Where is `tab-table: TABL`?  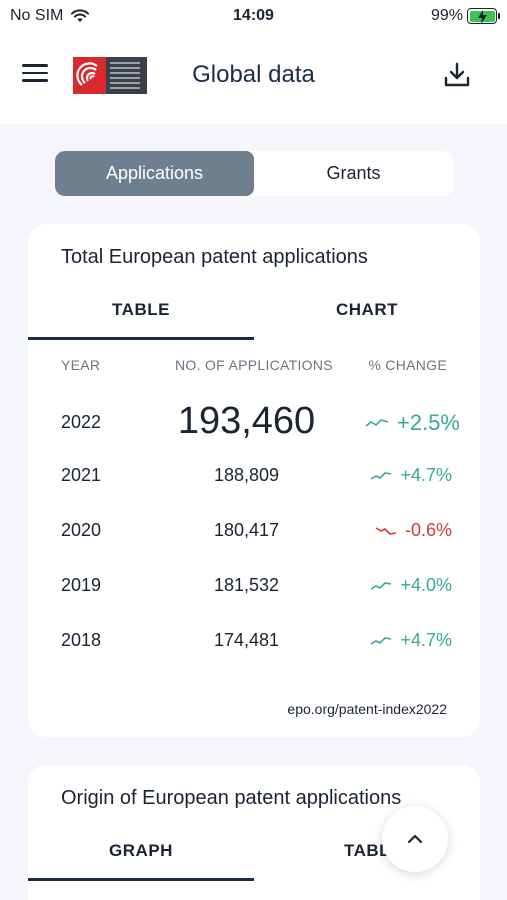
tab-table: TABL is located at coordinates (367, 850).